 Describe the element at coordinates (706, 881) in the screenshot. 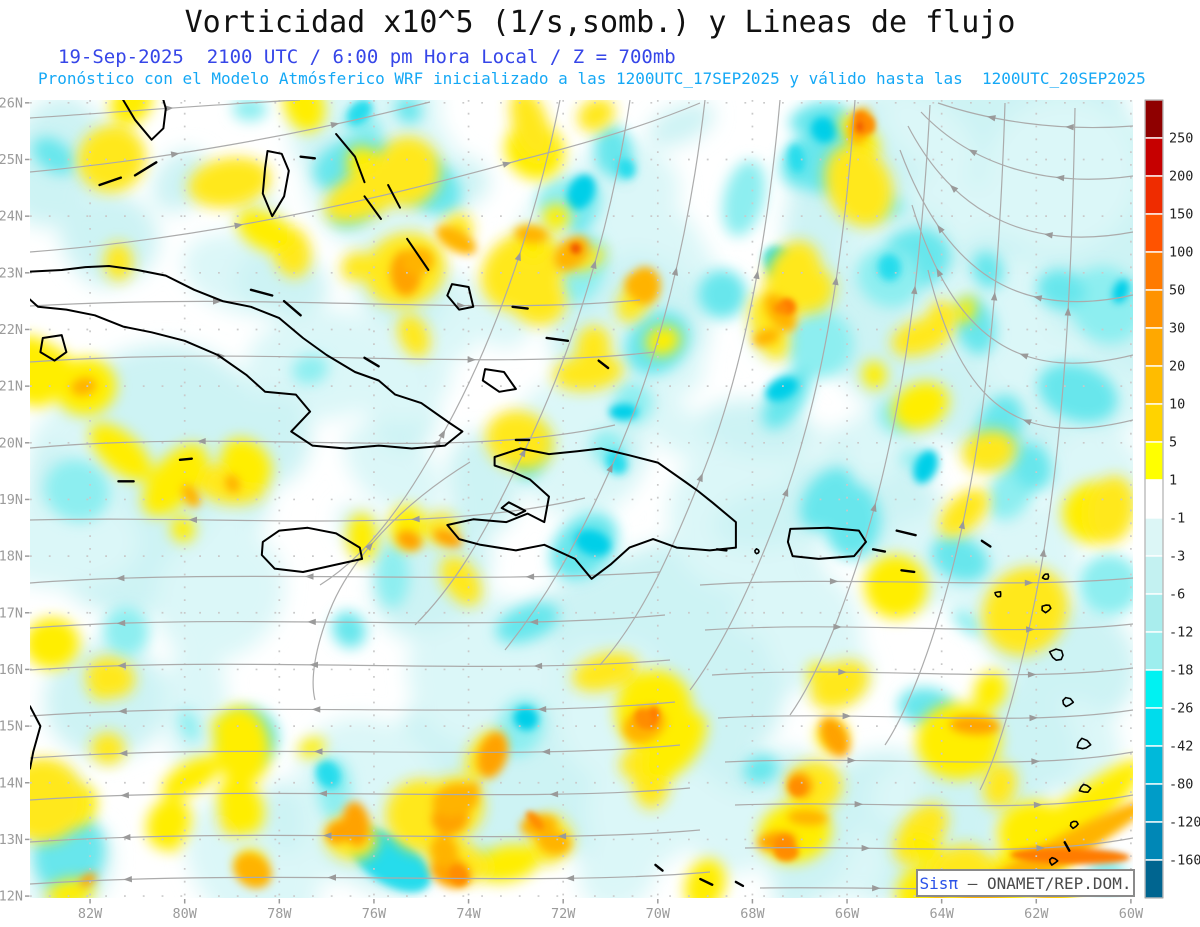

I see `island-curacao` at that location.